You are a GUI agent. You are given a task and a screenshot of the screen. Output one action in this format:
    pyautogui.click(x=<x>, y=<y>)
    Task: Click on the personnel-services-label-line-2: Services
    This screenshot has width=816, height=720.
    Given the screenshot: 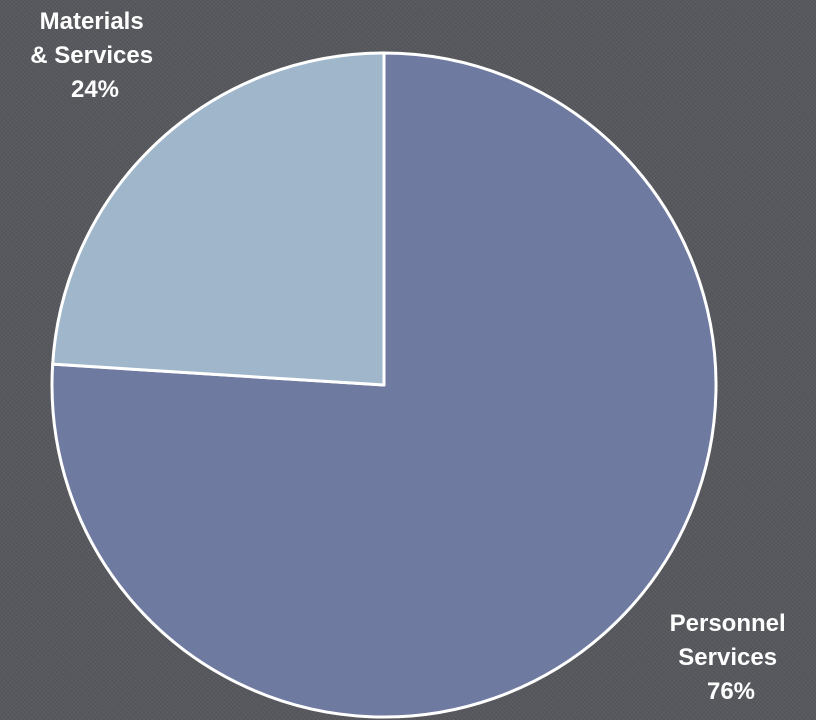 What is the action you would take?
    pyautogui.click(x=727, y=657)
    